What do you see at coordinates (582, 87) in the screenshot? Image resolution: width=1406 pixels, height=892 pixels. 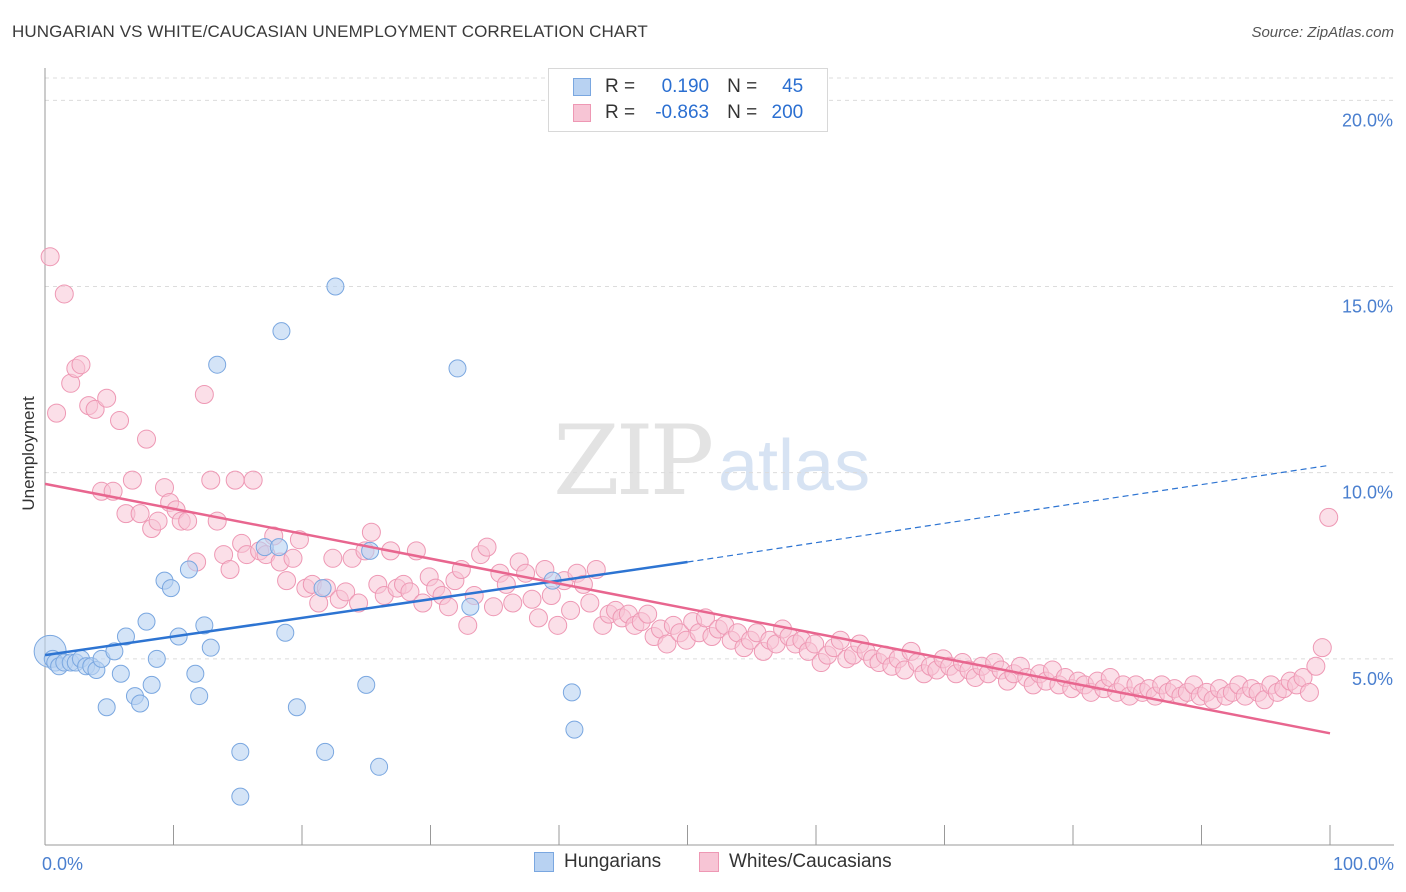 I see `legend-swatch-hungarians` at bounding box center [582, 87].